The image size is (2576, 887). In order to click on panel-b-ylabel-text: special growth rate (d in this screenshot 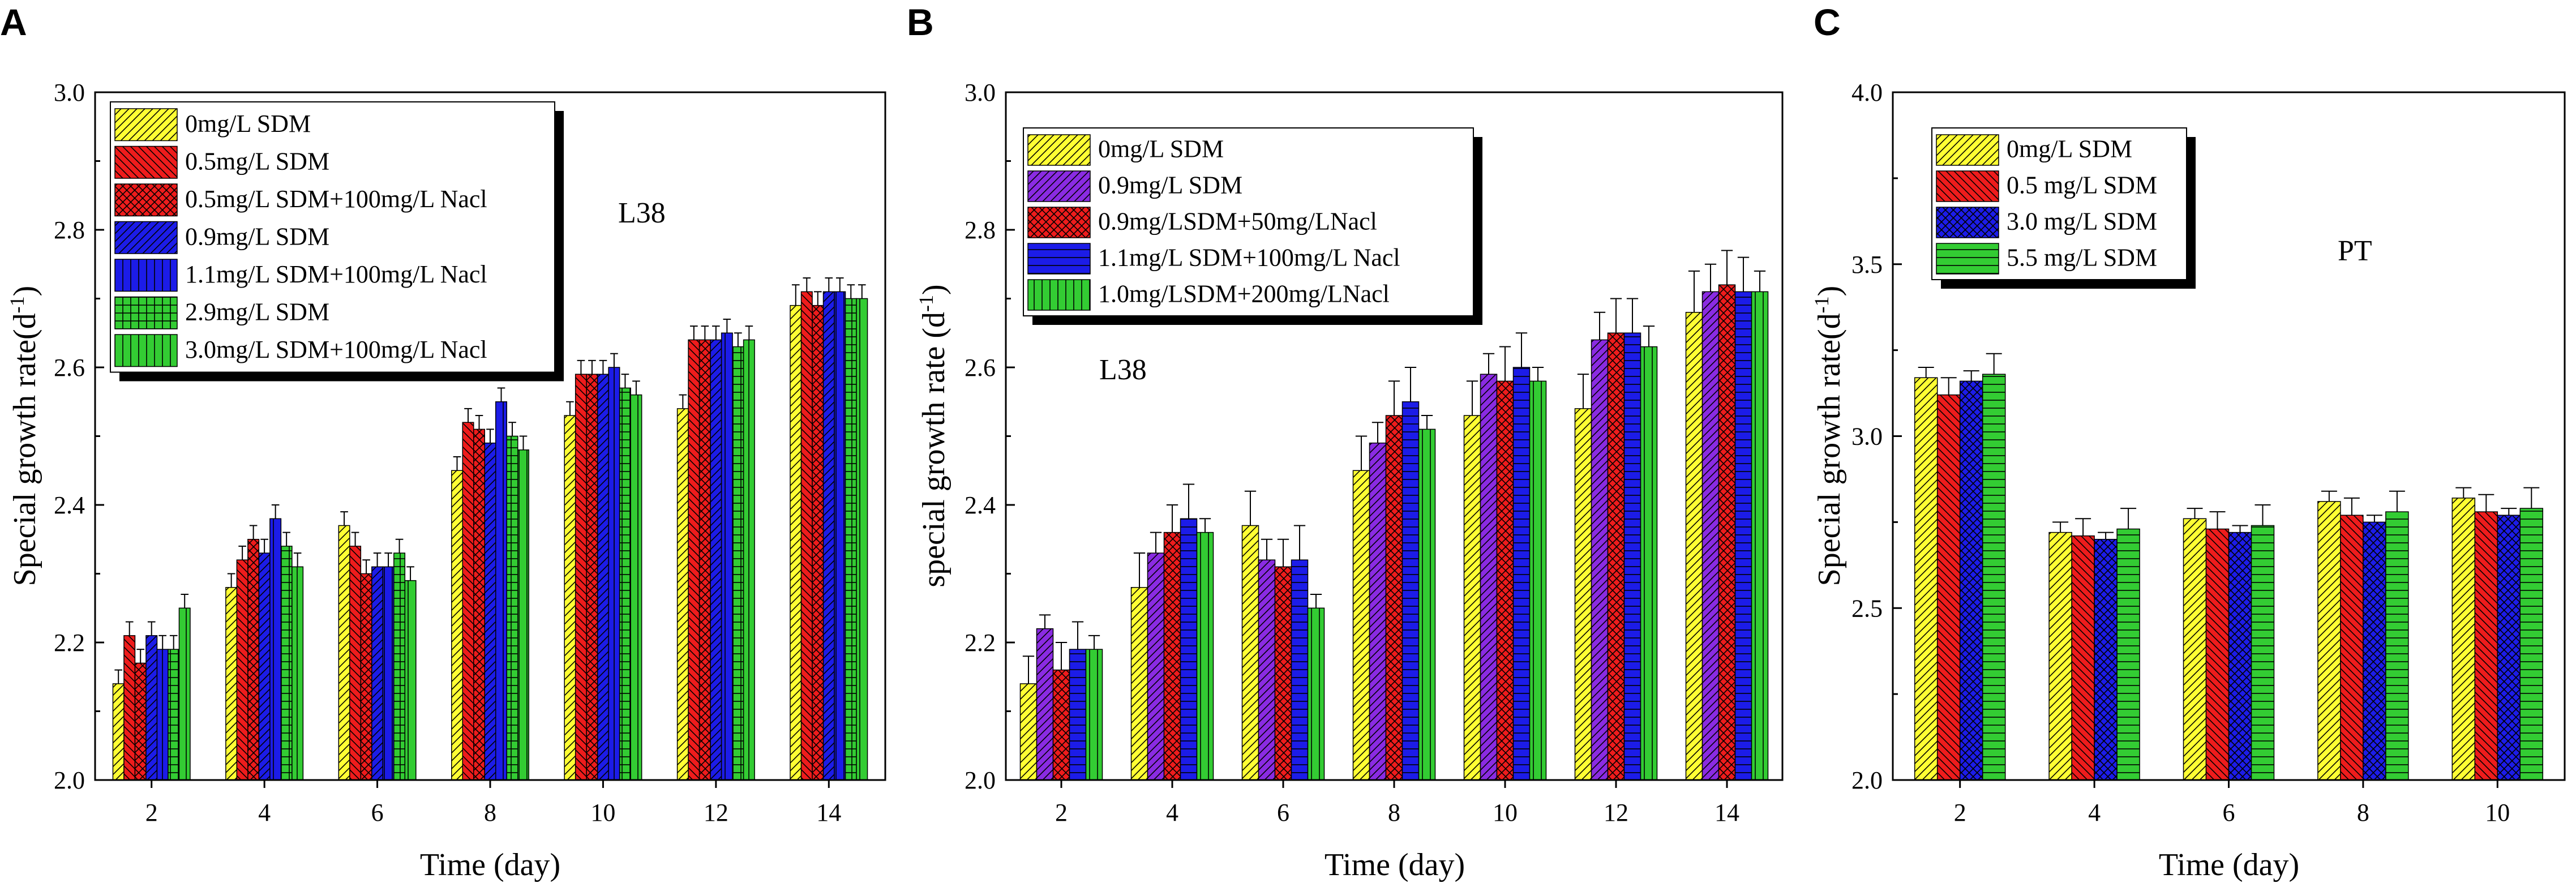, I will do `click(933, 450)`.